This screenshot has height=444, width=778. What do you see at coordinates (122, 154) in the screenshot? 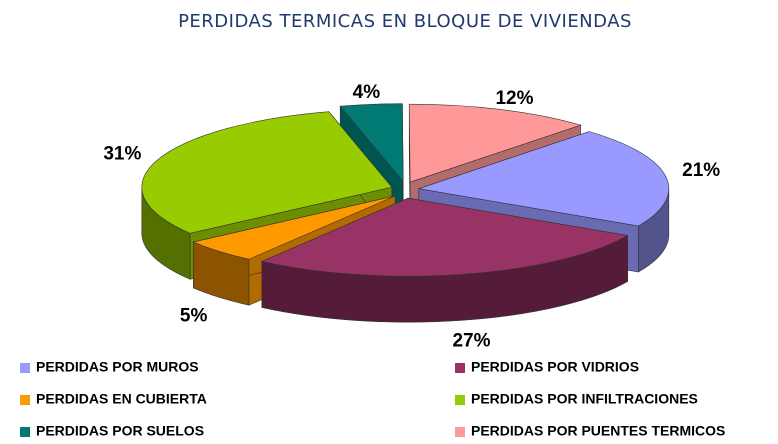
I see `data-label: 31%` at bounding box center [122, 154].